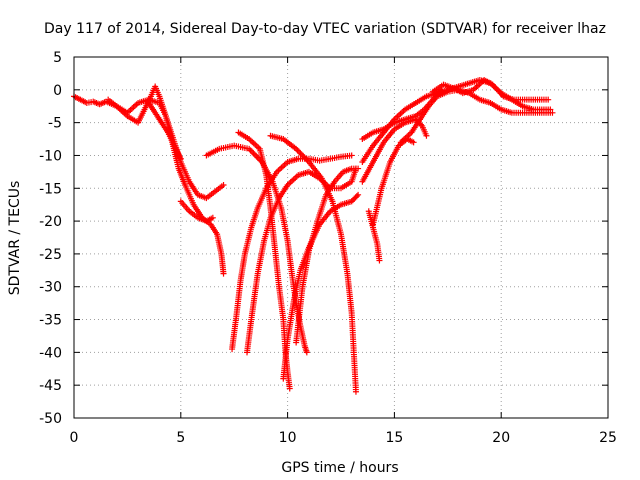 This screenshot has width=640, height=480. What do you see at coordinates (50, 419) in the screenshot?
I see `y-tick-label: -50` at bounding box center [50, 419].